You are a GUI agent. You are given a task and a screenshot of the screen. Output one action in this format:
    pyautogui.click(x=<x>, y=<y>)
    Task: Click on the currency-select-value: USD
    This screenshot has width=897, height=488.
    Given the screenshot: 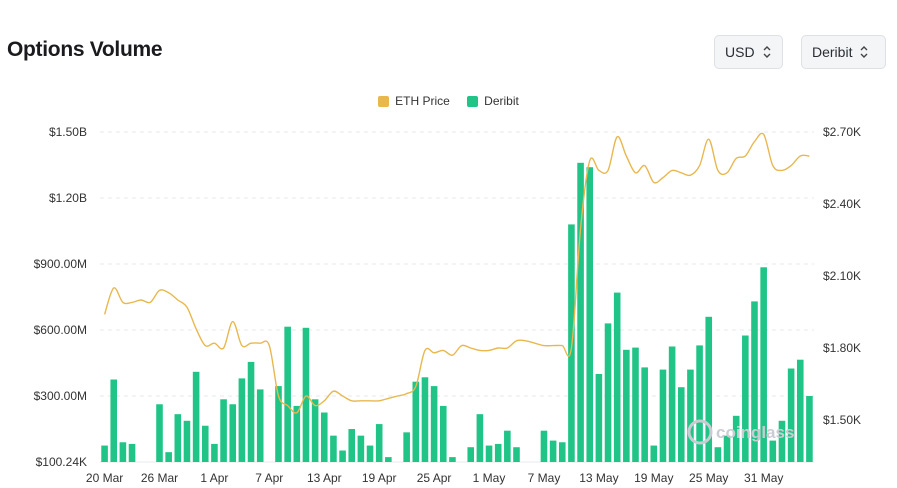 What is the action you would take?
    pyautogui.click(x=740, y=52)
    